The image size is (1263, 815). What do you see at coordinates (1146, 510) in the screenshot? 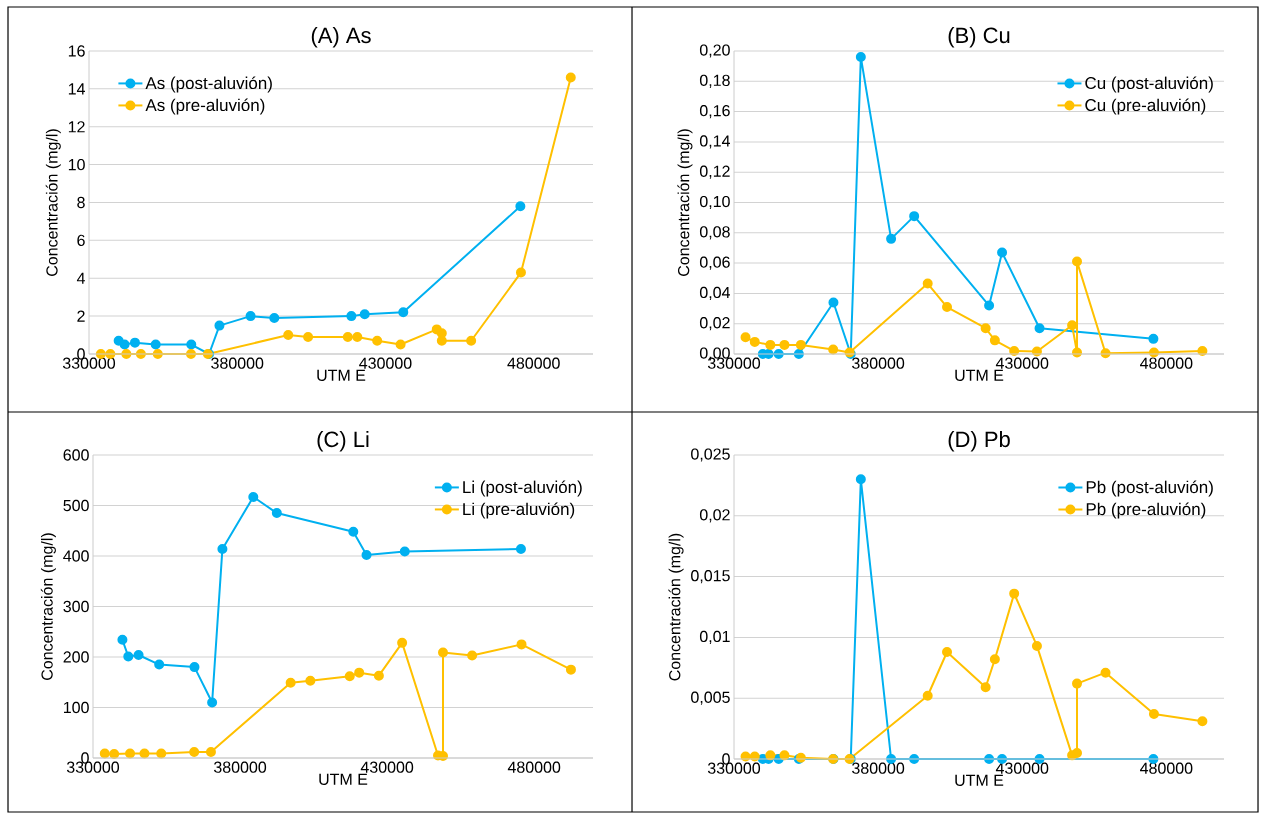
I see `legend-label: Pb (pre-aluvión)` at bounding box center [1146, 510].